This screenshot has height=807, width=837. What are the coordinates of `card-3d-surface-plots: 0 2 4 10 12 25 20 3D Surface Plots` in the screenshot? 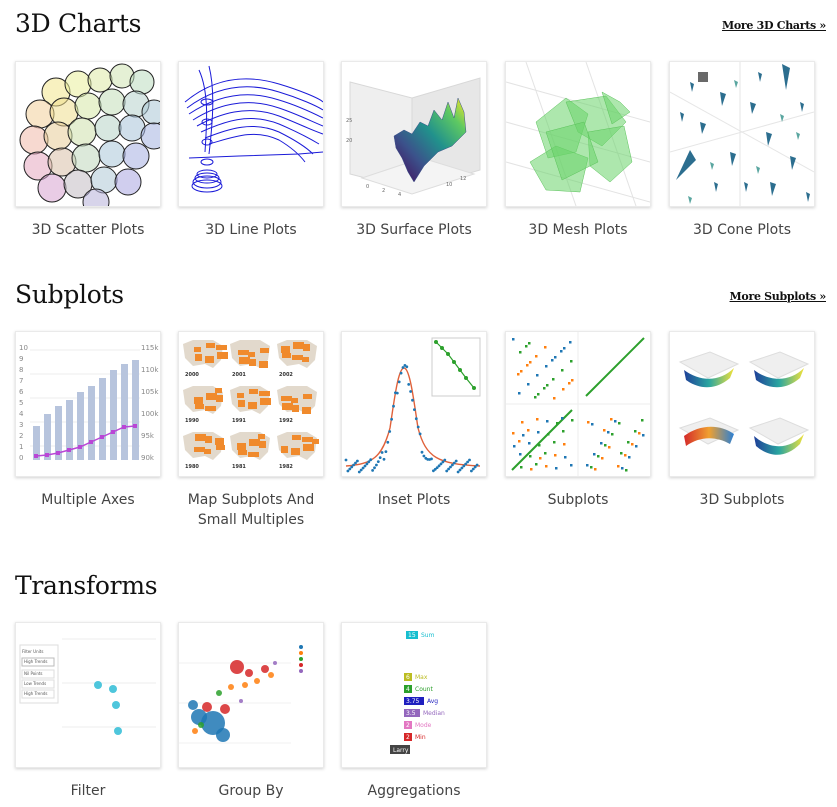 It's located at (414, 150).